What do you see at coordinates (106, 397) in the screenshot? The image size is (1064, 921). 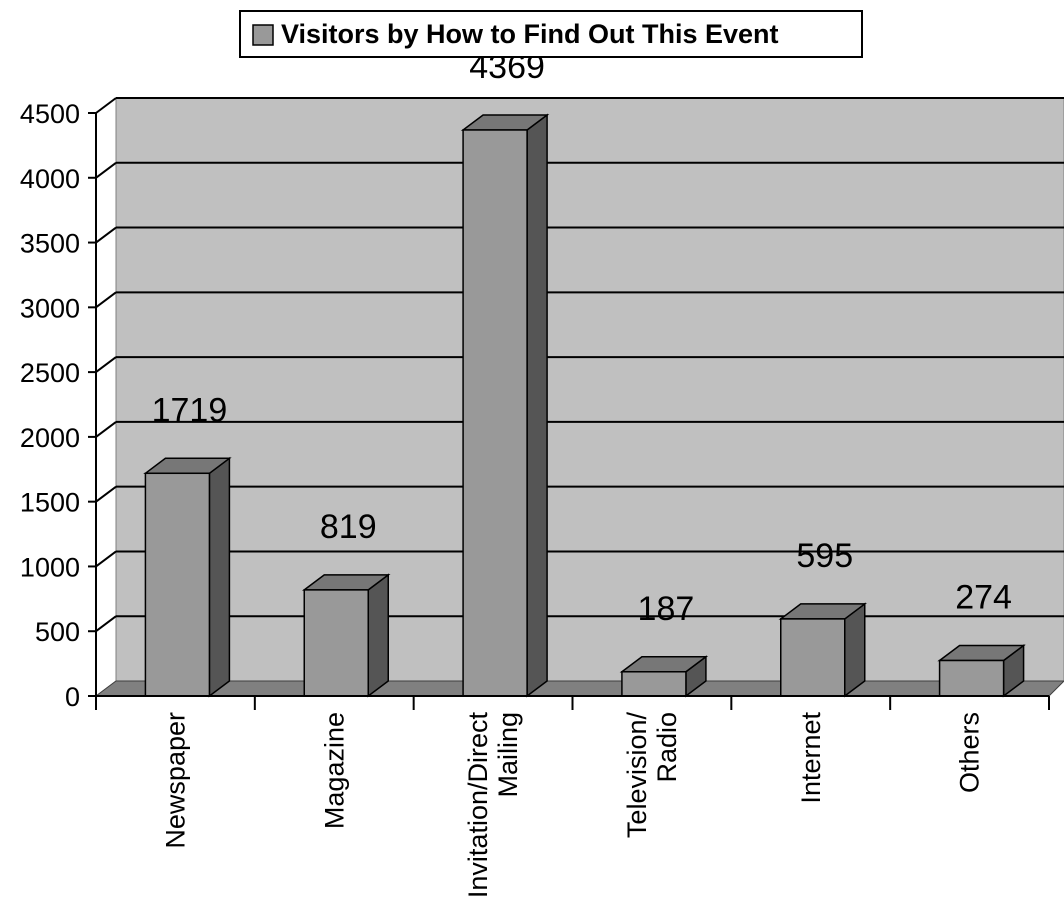 I see `chart-left-wall` at bounding box center [106, 397].